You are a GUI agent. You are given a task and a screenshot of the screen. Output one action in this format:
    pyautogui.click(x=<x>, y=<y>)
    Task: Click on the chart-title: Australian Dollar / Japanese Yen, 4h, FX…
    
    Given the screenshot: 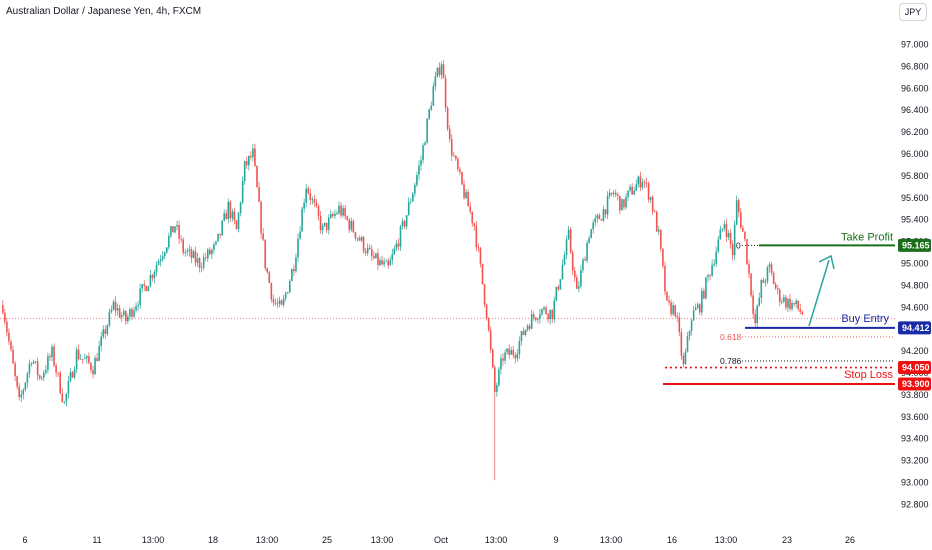 What is the action you would take?
    pyautogui.click(x=103, y=11)
    